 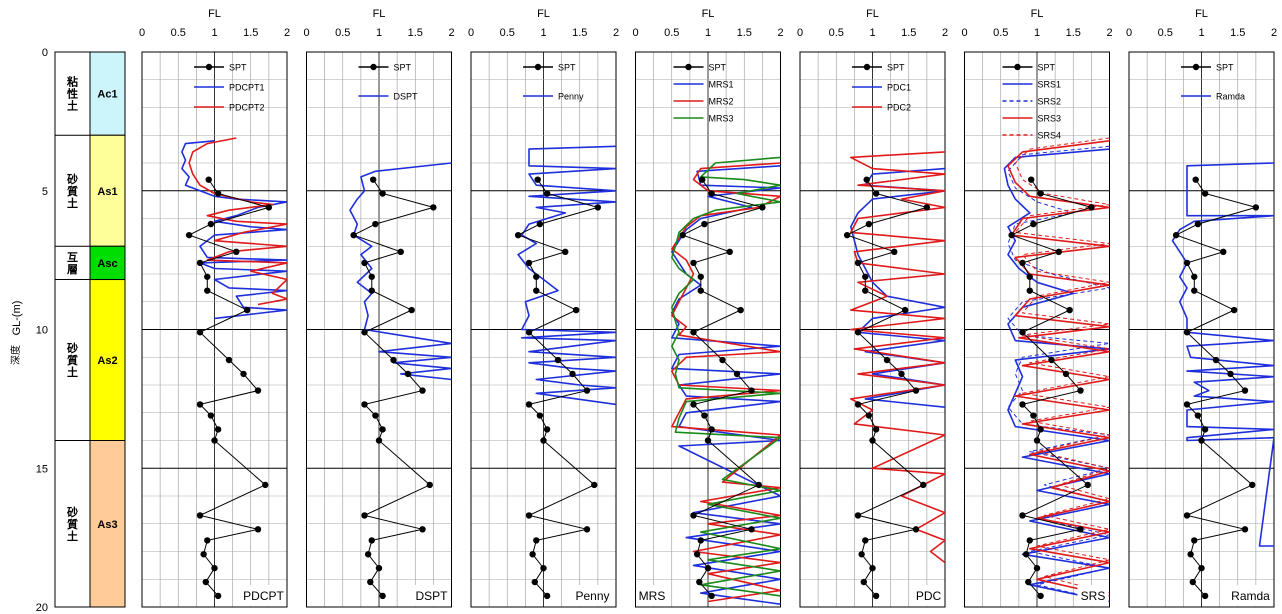 I want to click on legend-label: SRS1, so click(x=1050, y=85).